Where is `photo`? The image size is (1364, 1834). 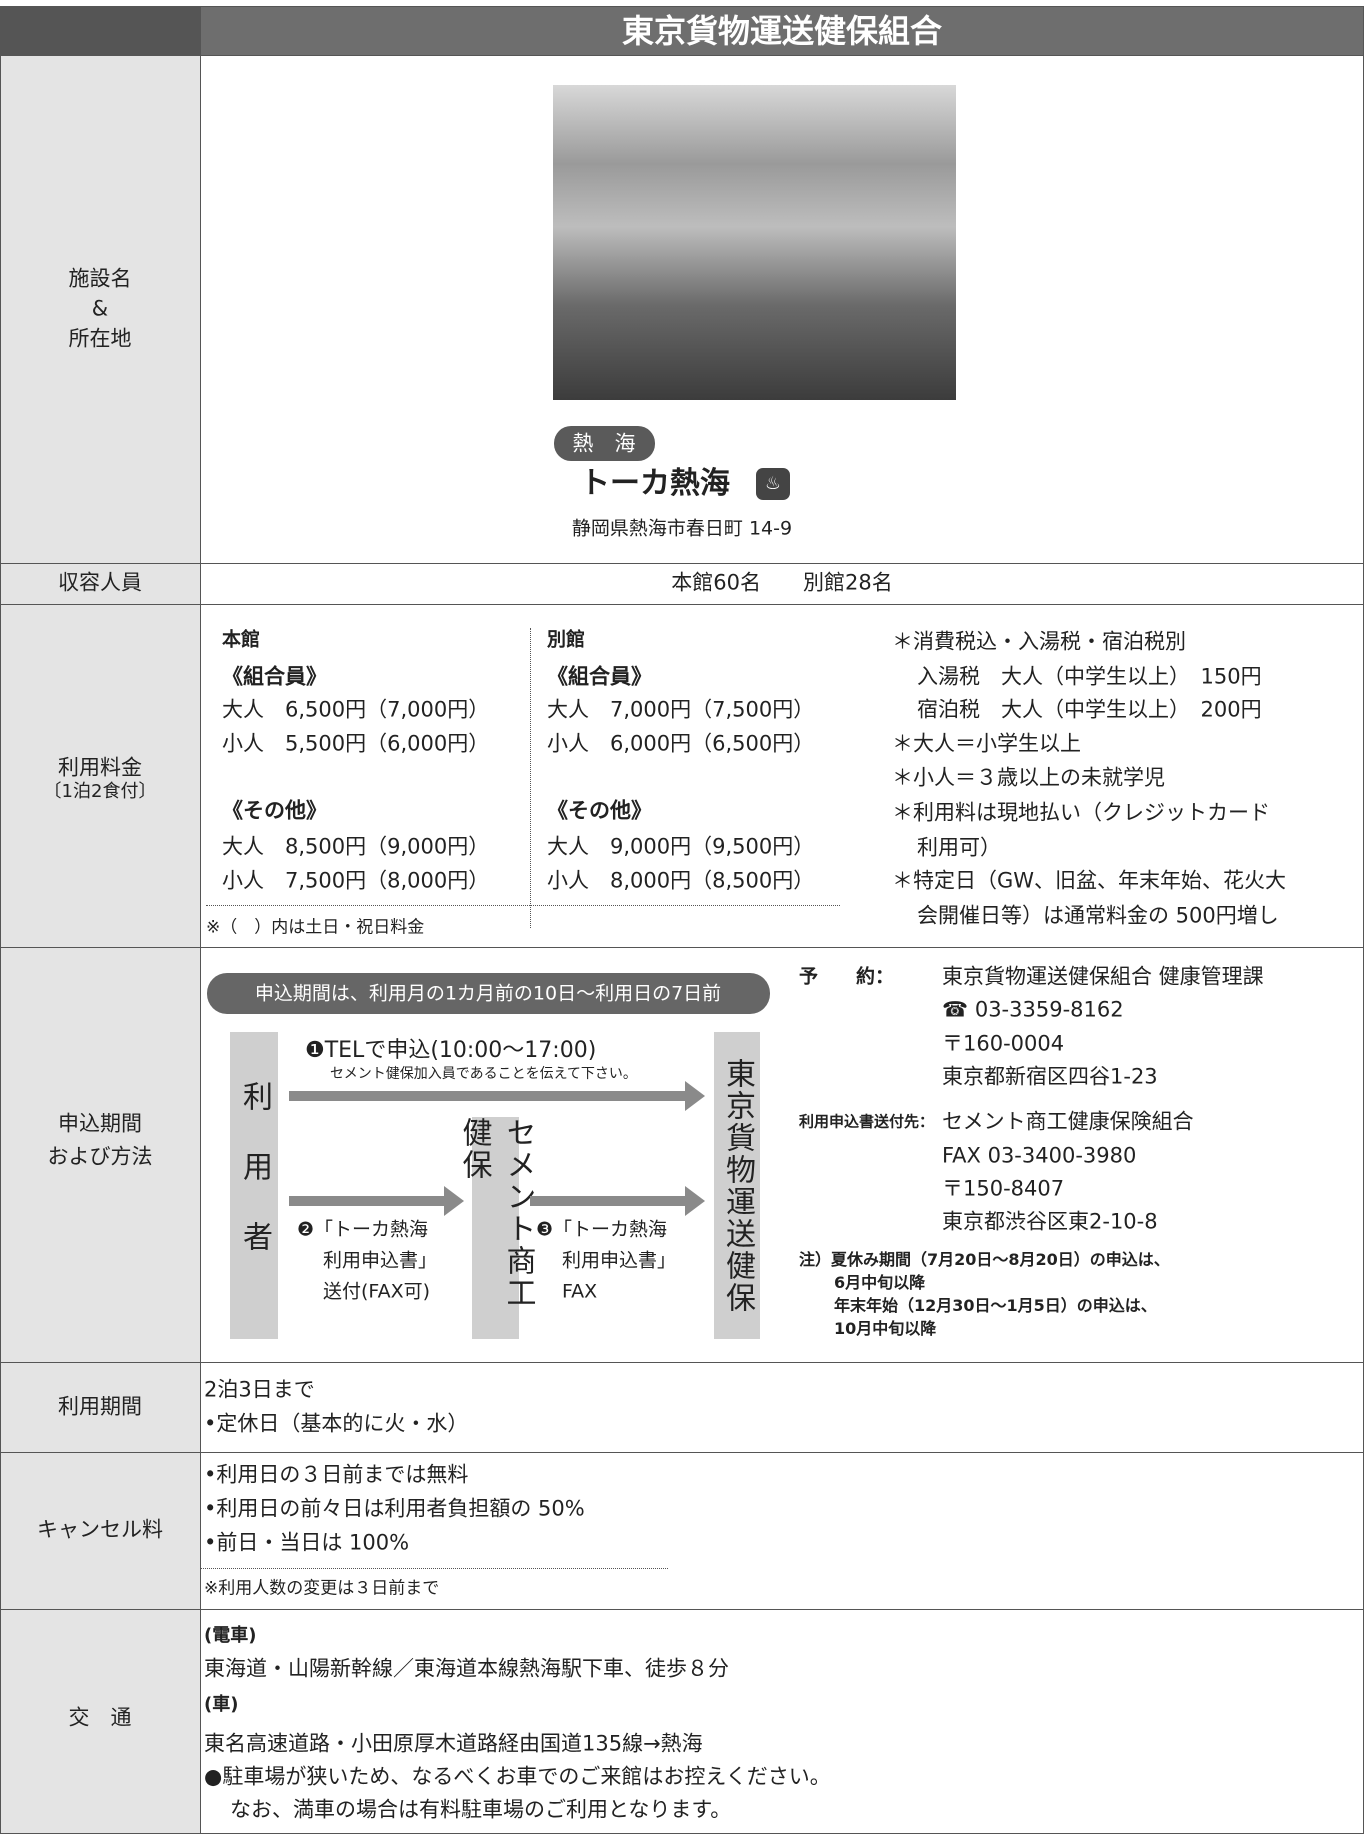 photo is located at coordinates (754, 242).